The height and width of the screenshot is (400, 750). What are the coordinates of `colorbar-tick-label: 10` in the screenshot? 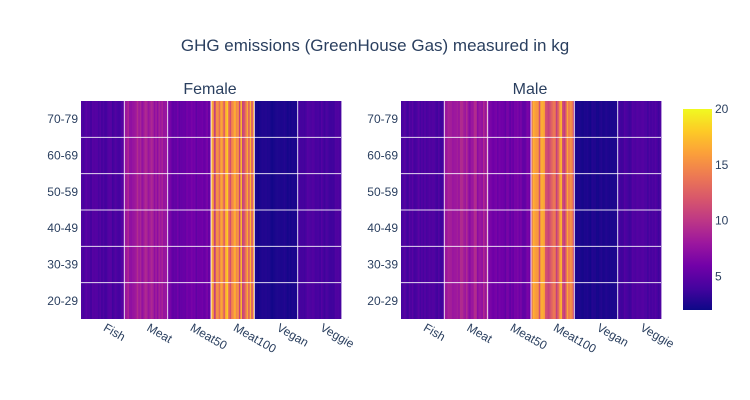 It's located at (722, 221).